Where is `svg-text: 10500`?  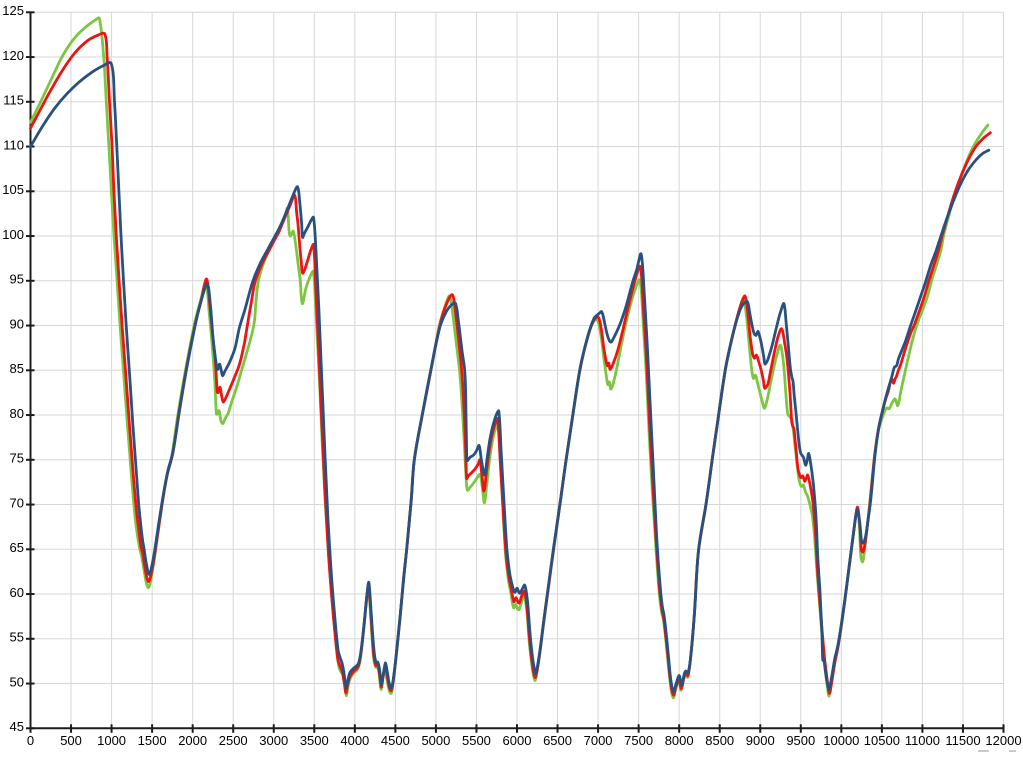 svg-text: 10500 is located at coordinates (882, 740).